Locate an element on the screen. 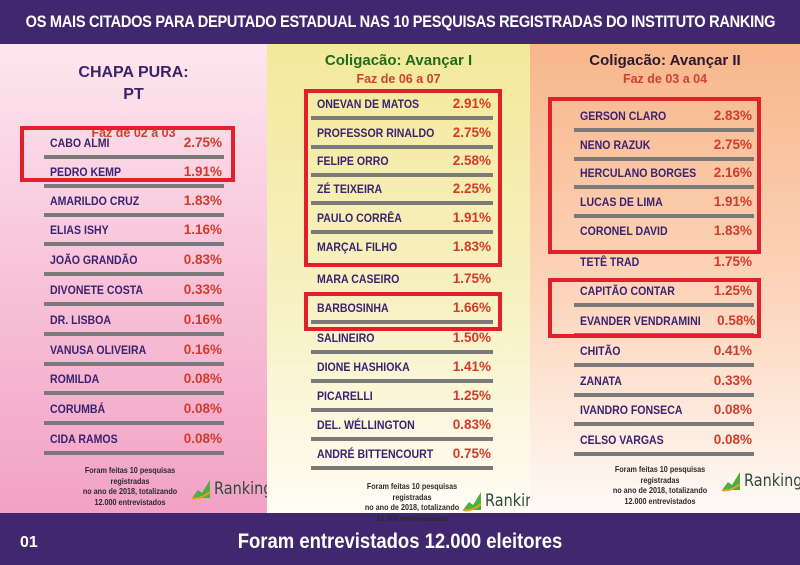 The height and width of the screenshot is (565, 800). candidate-name: CHITÃO is located at coordinates (600, 350).